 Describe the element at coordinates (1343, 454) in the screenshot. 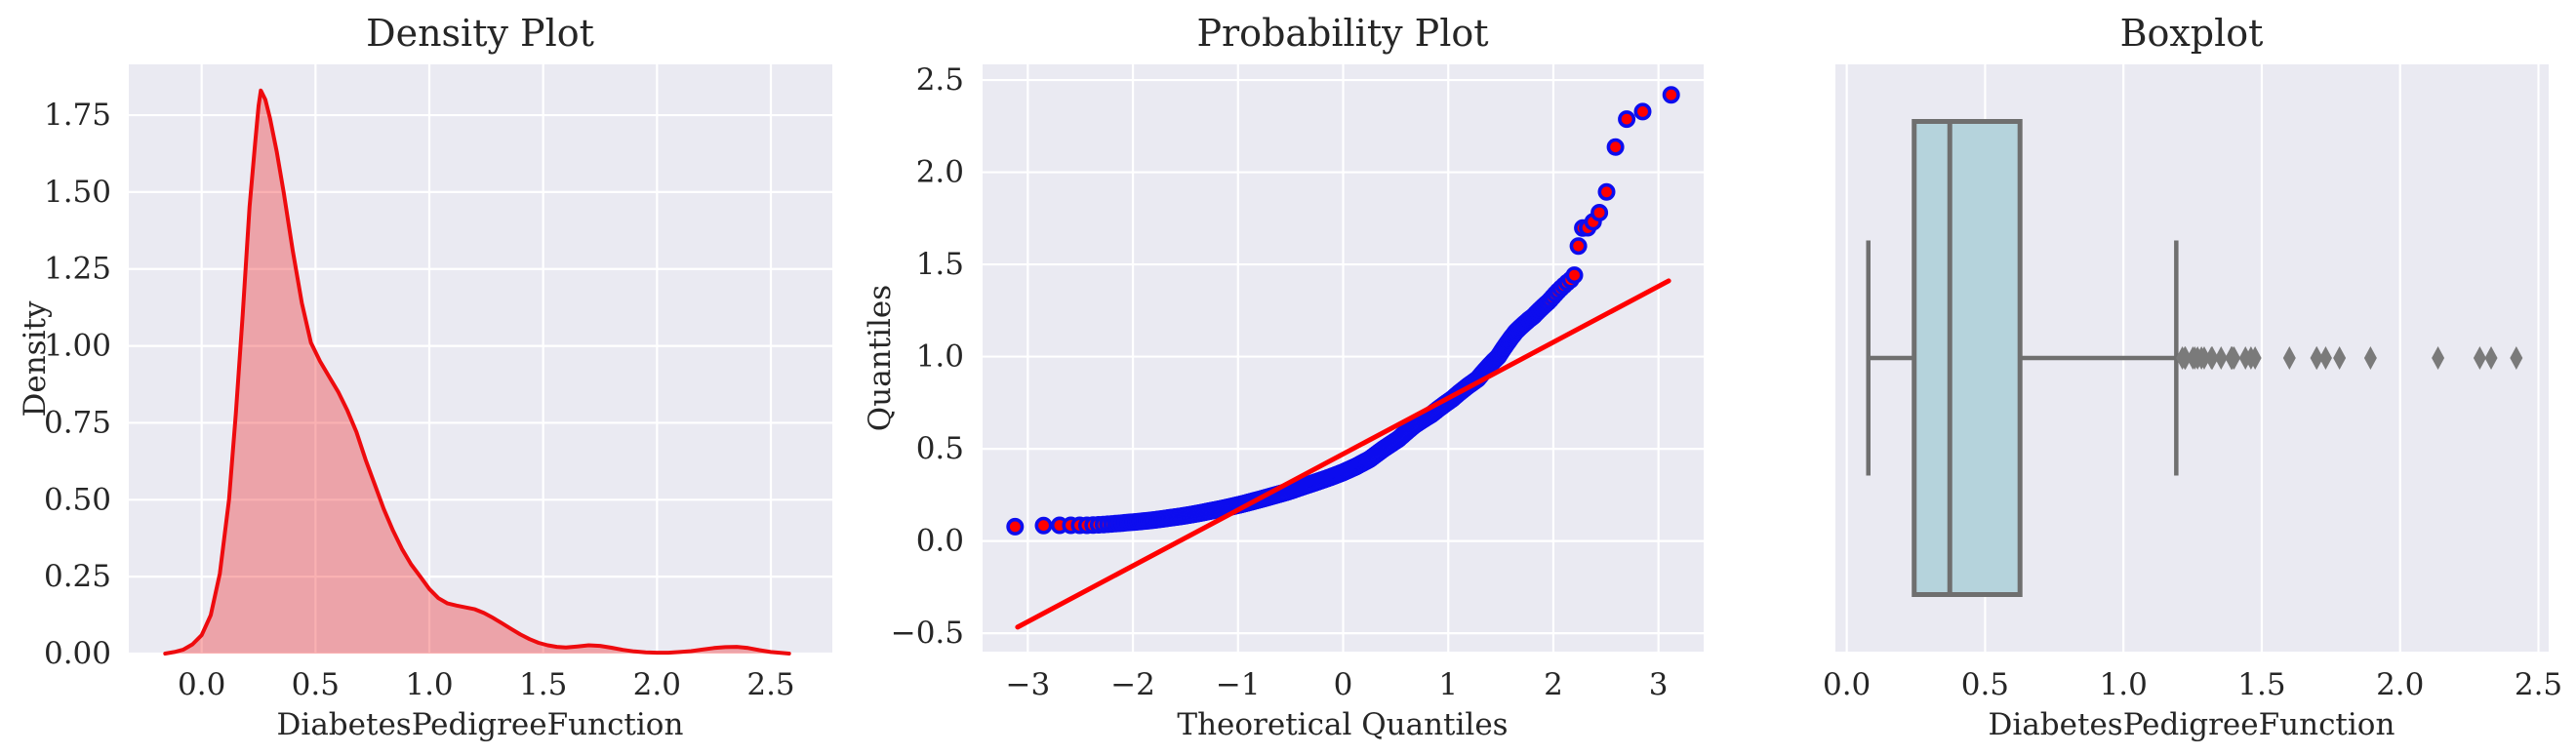

I see `qq-fit-line` at that location.